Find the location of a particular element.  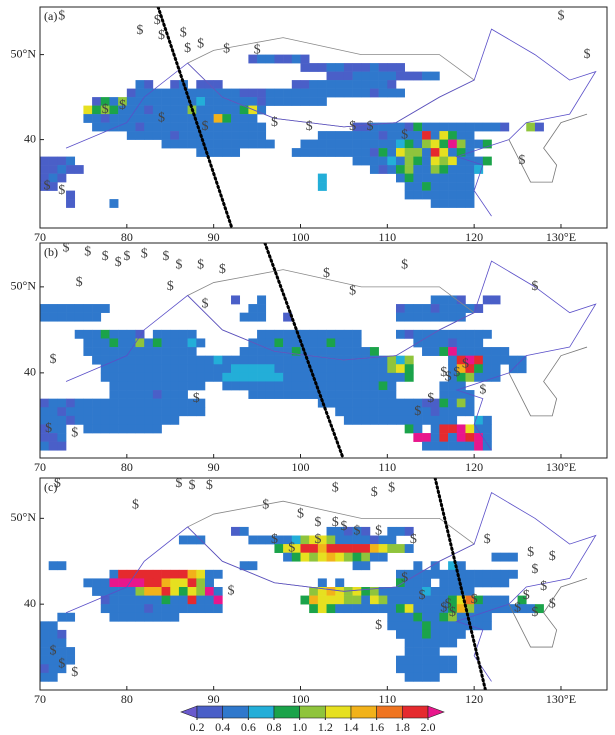

x-tick-label: 120 is located at coordinates (474, 237).